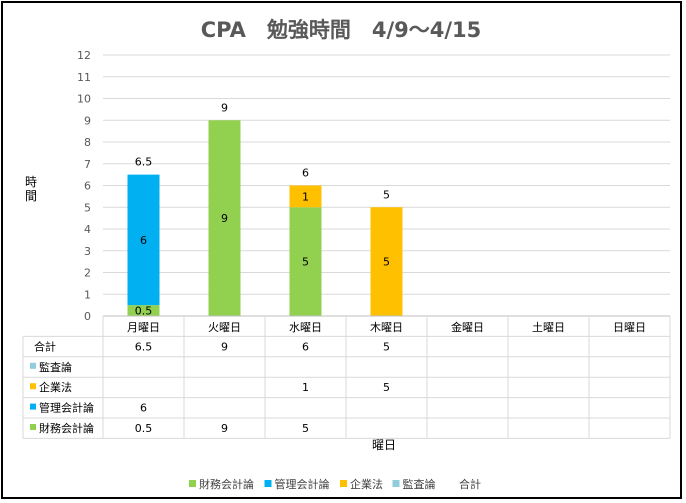 This screenshot has height=503, width=686. What do you see at coordinates (629, 327) in the screenshot?
I see `category-label: 日曜日` at bounding box center [629, 327].